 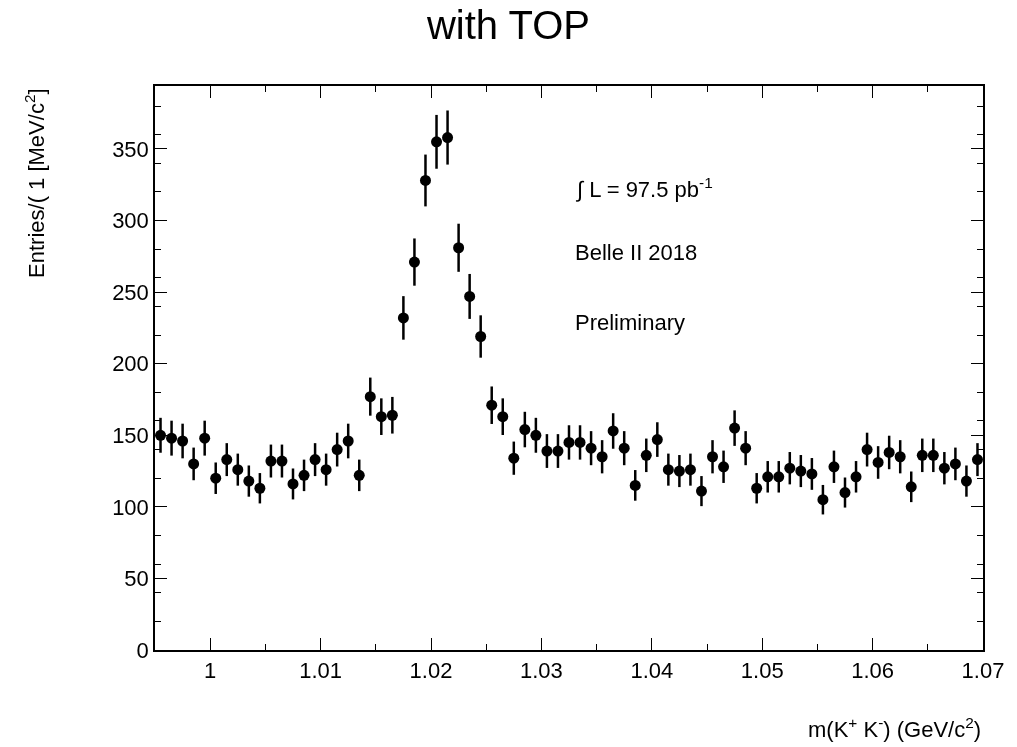 I want to click on y-tick-label: 0, so click(x=142, y=650).